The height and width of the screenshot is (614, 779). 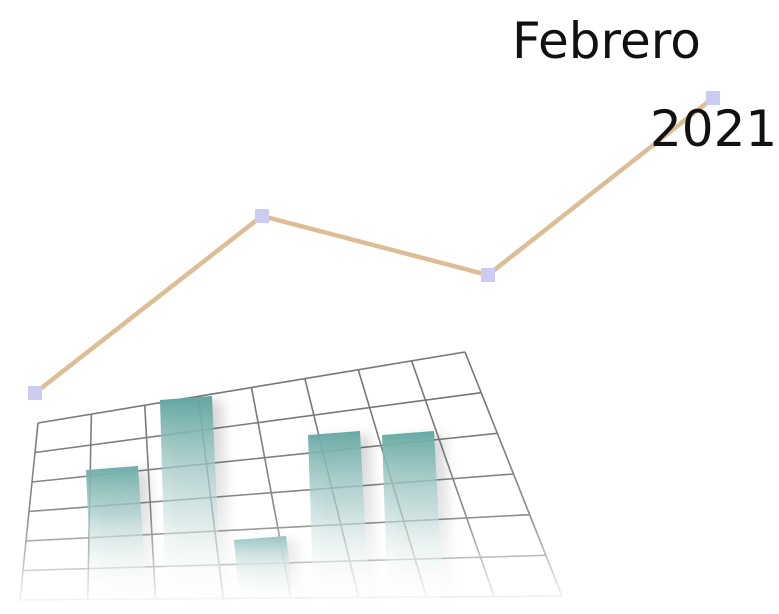 What do you see at coordinates (714, 129) in the screenshot?
I see `year-label: 2021` at bounding box center [714, 129].